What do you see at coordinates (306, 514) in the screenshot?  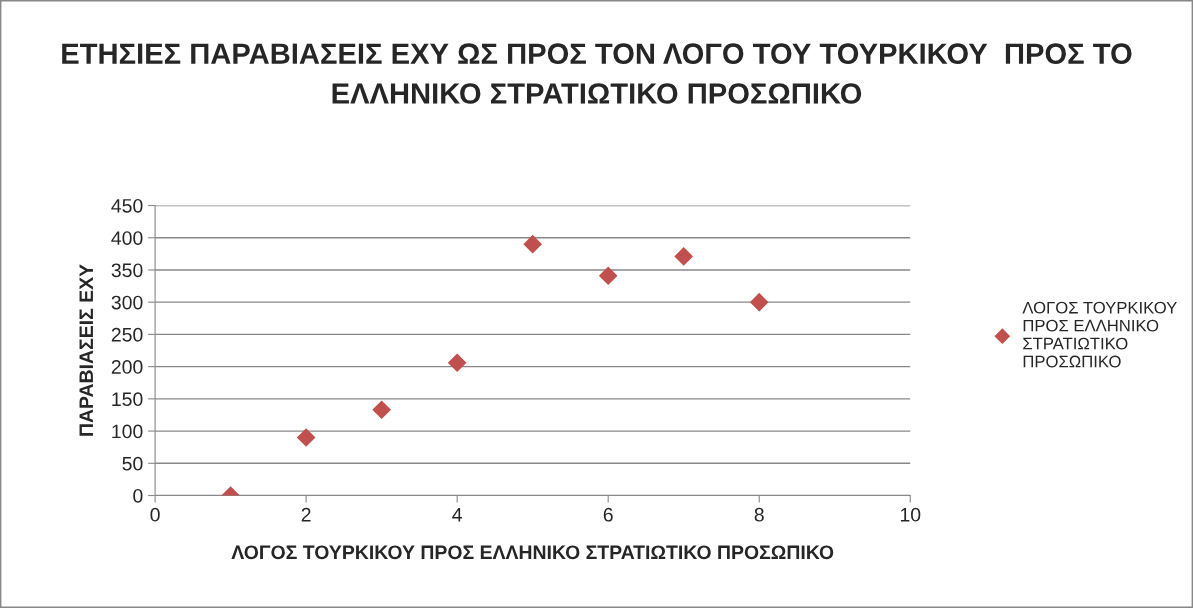 I see `x-tick-label: 2` at bounding box center [306, 514].